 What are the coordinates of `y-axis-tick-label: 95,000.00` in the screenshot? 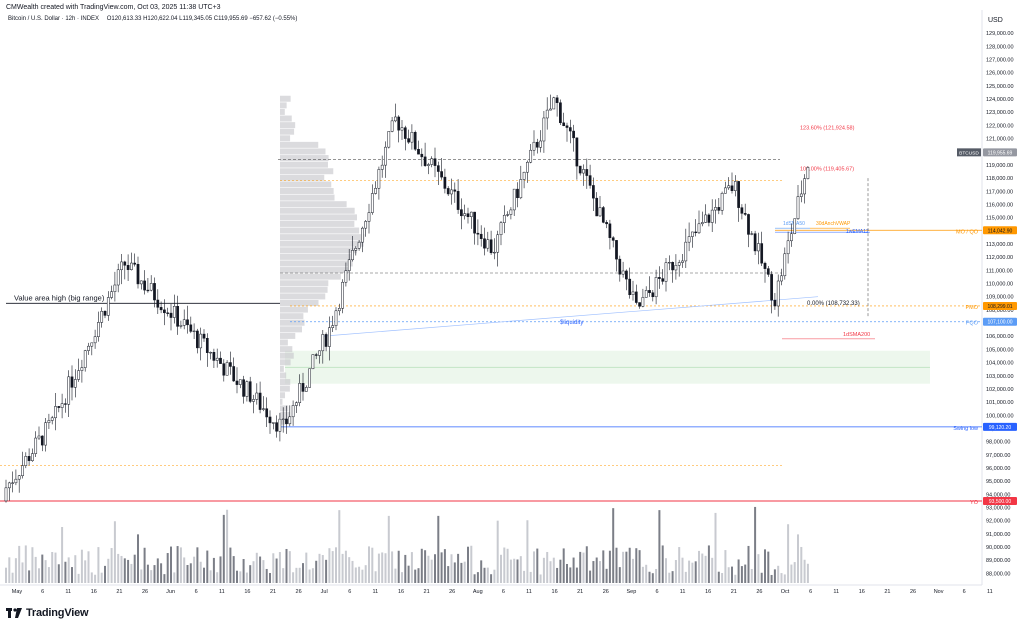 It's located at (998, 482).